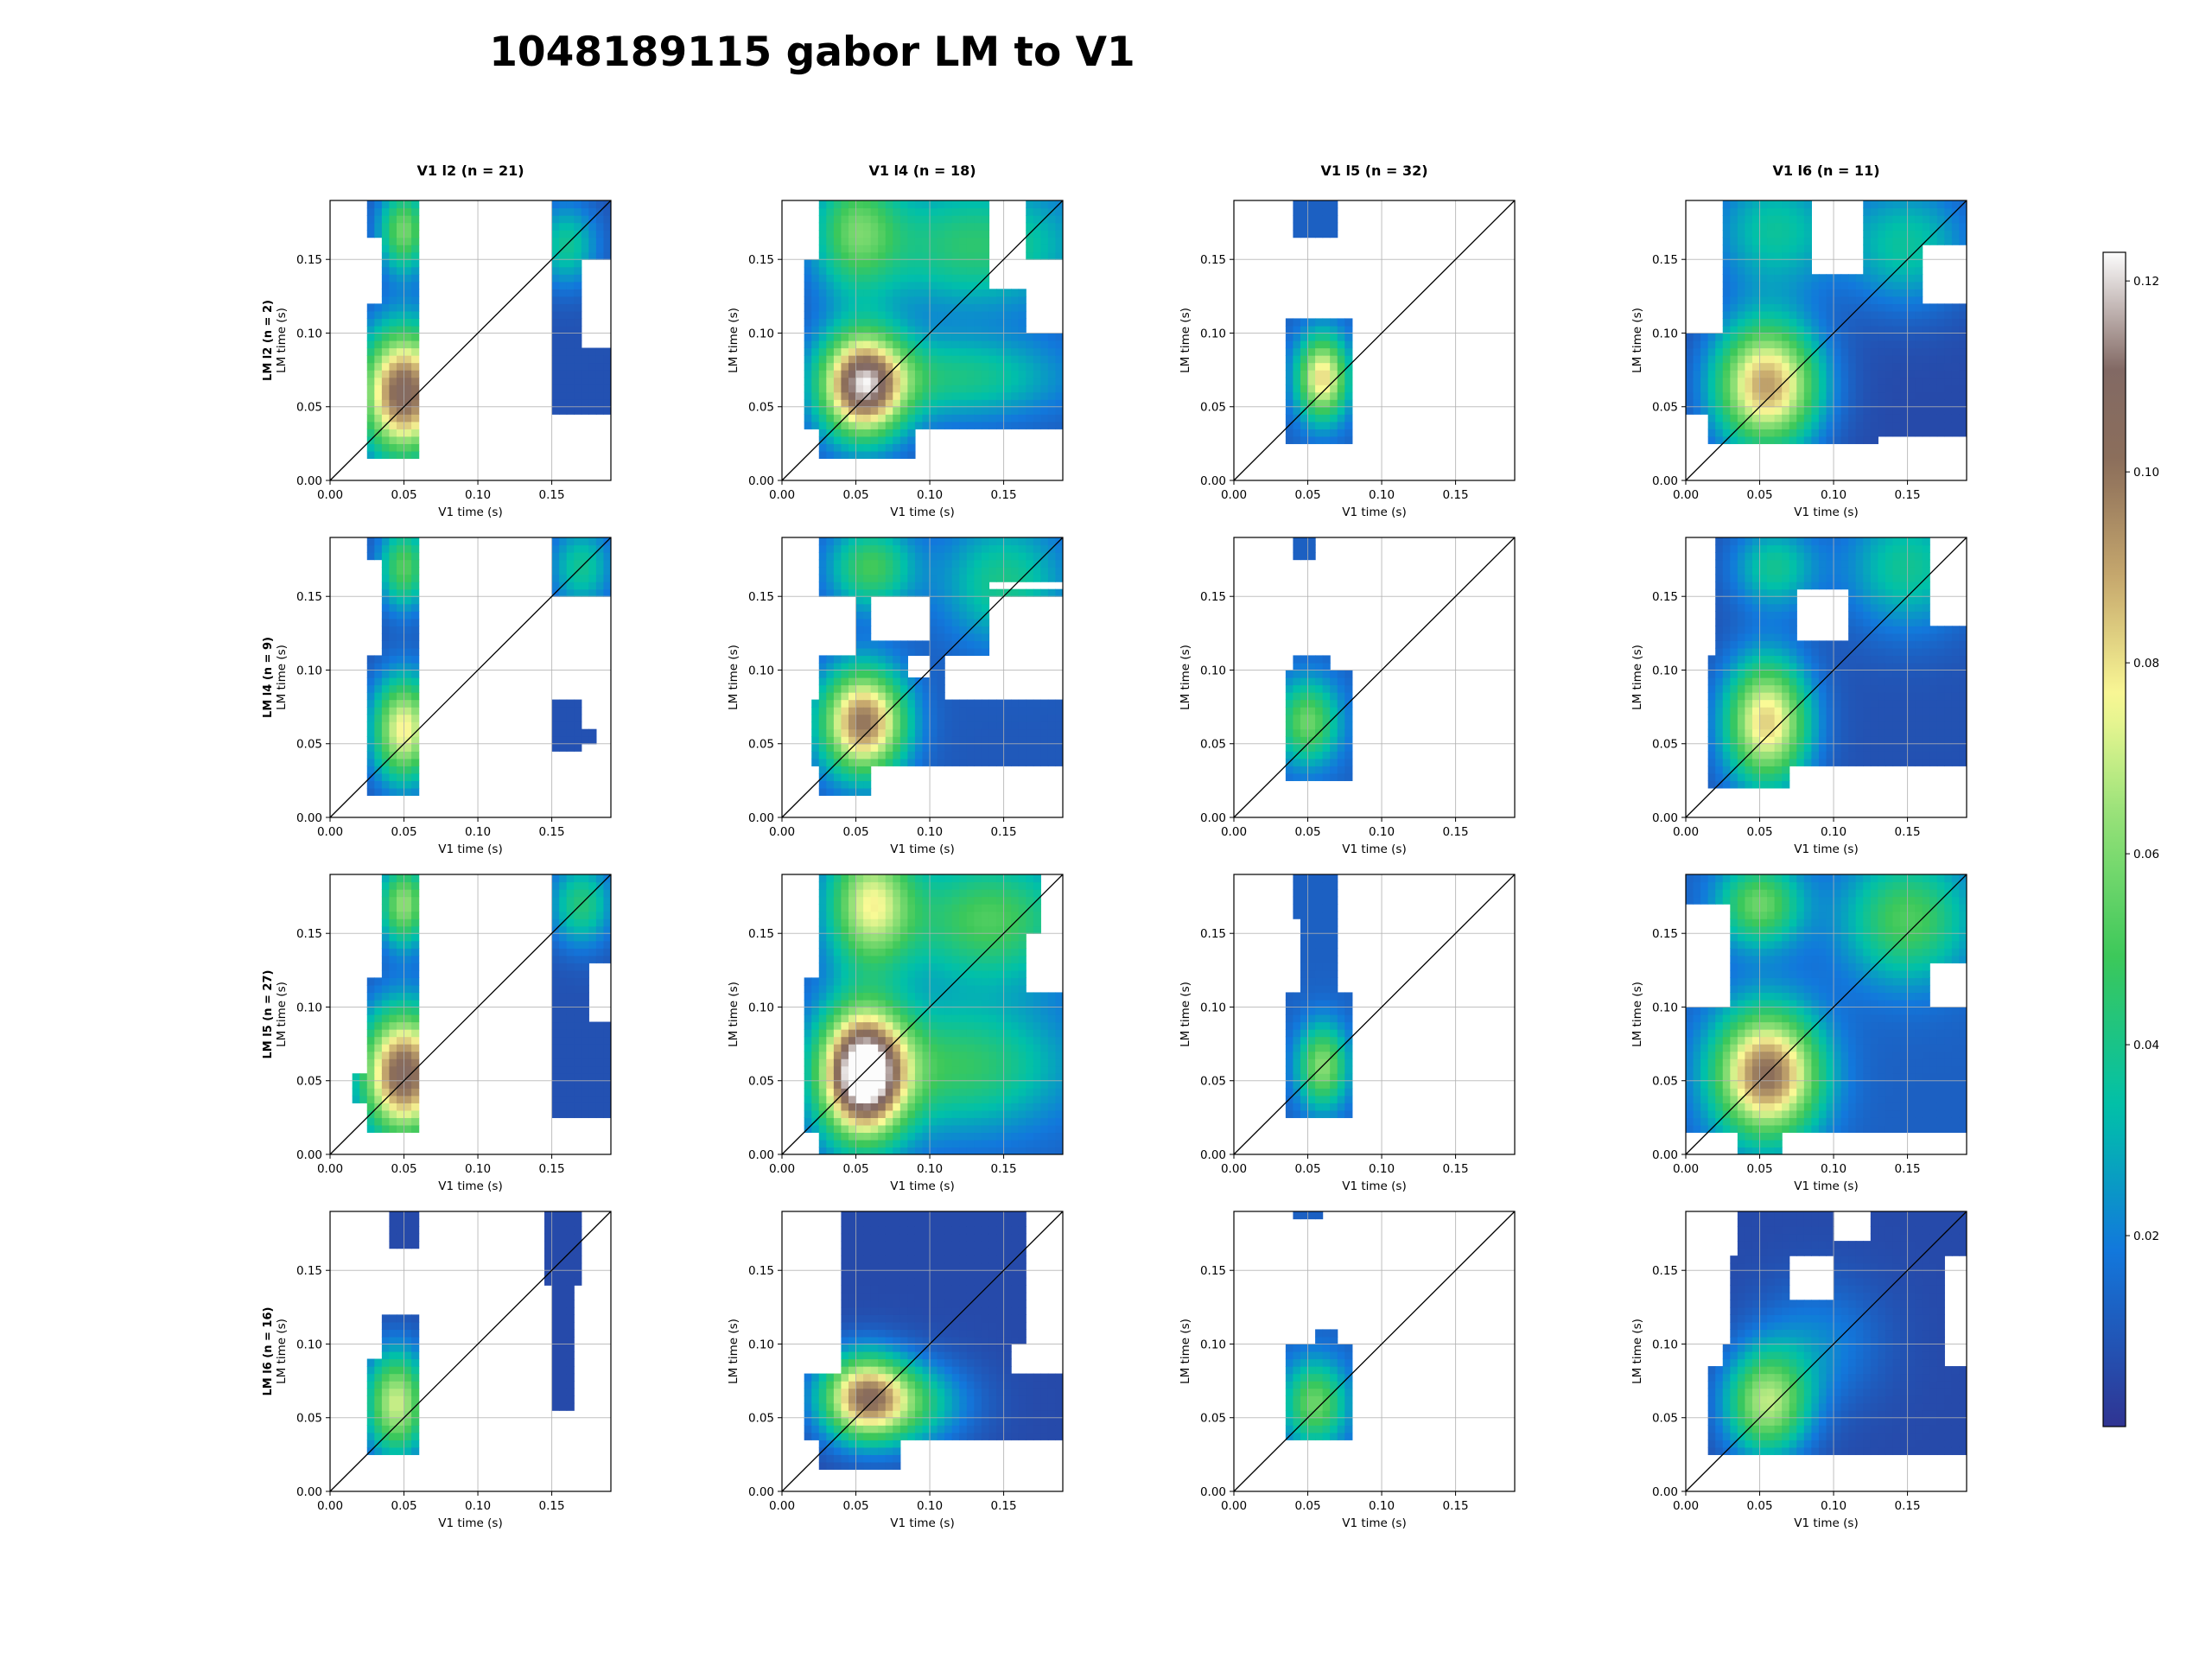 The width and height of the screenshot is (2212, 1659). What do you see at coordinates (268, 1351) in the screenshot?
I see `row-title: LM l6 (n = 16)` at bounding box center [268, 1351].